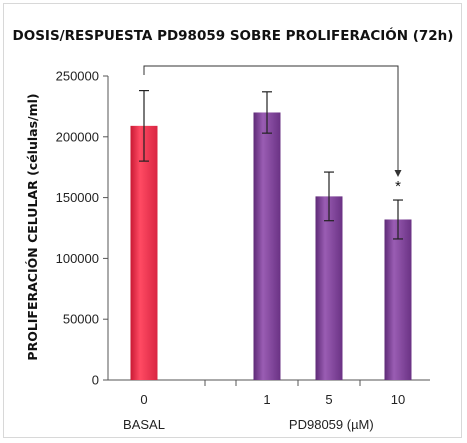 The image size is (467, 443). I want to click on x-tick-label: 5, so click(328, 399).